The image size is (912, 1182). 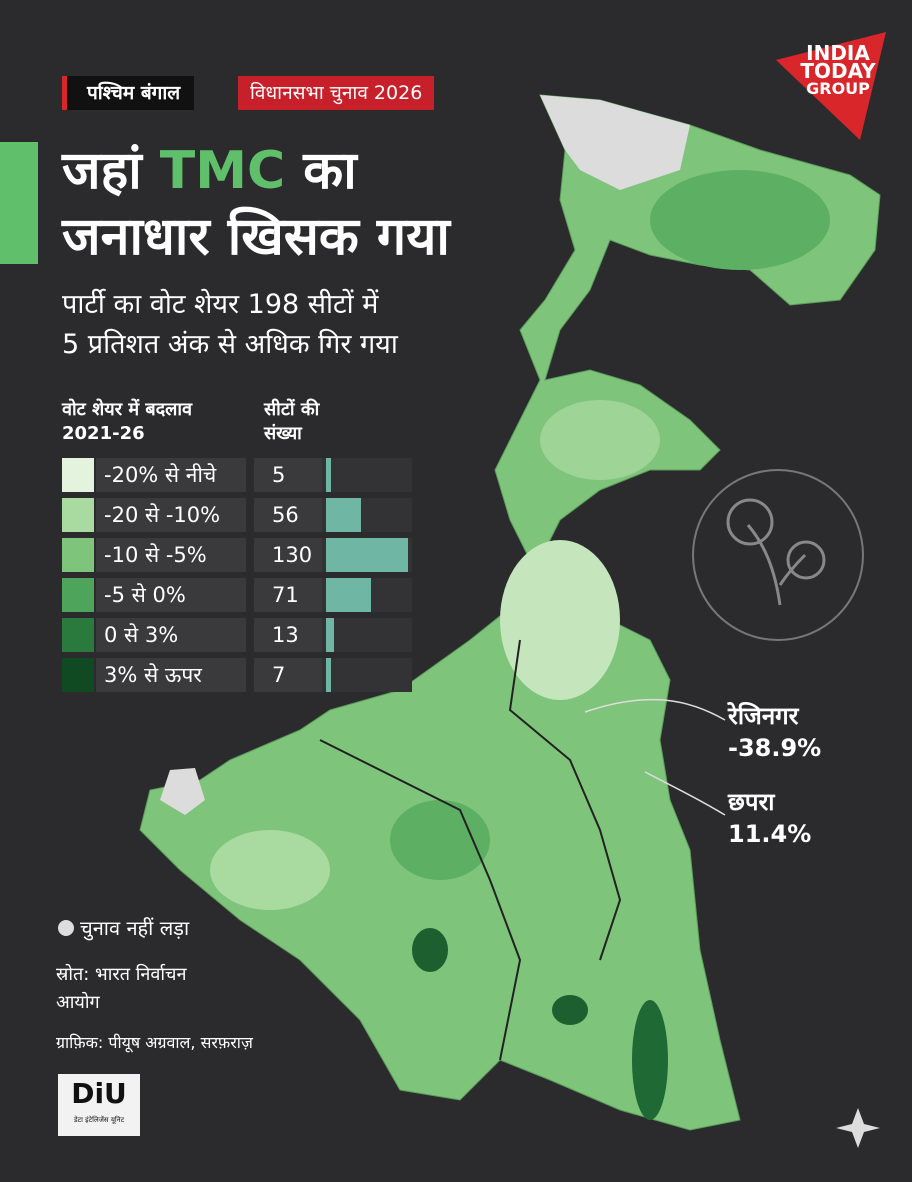 I want to click on logo-text: GROUP, so click(x=838, y=88).